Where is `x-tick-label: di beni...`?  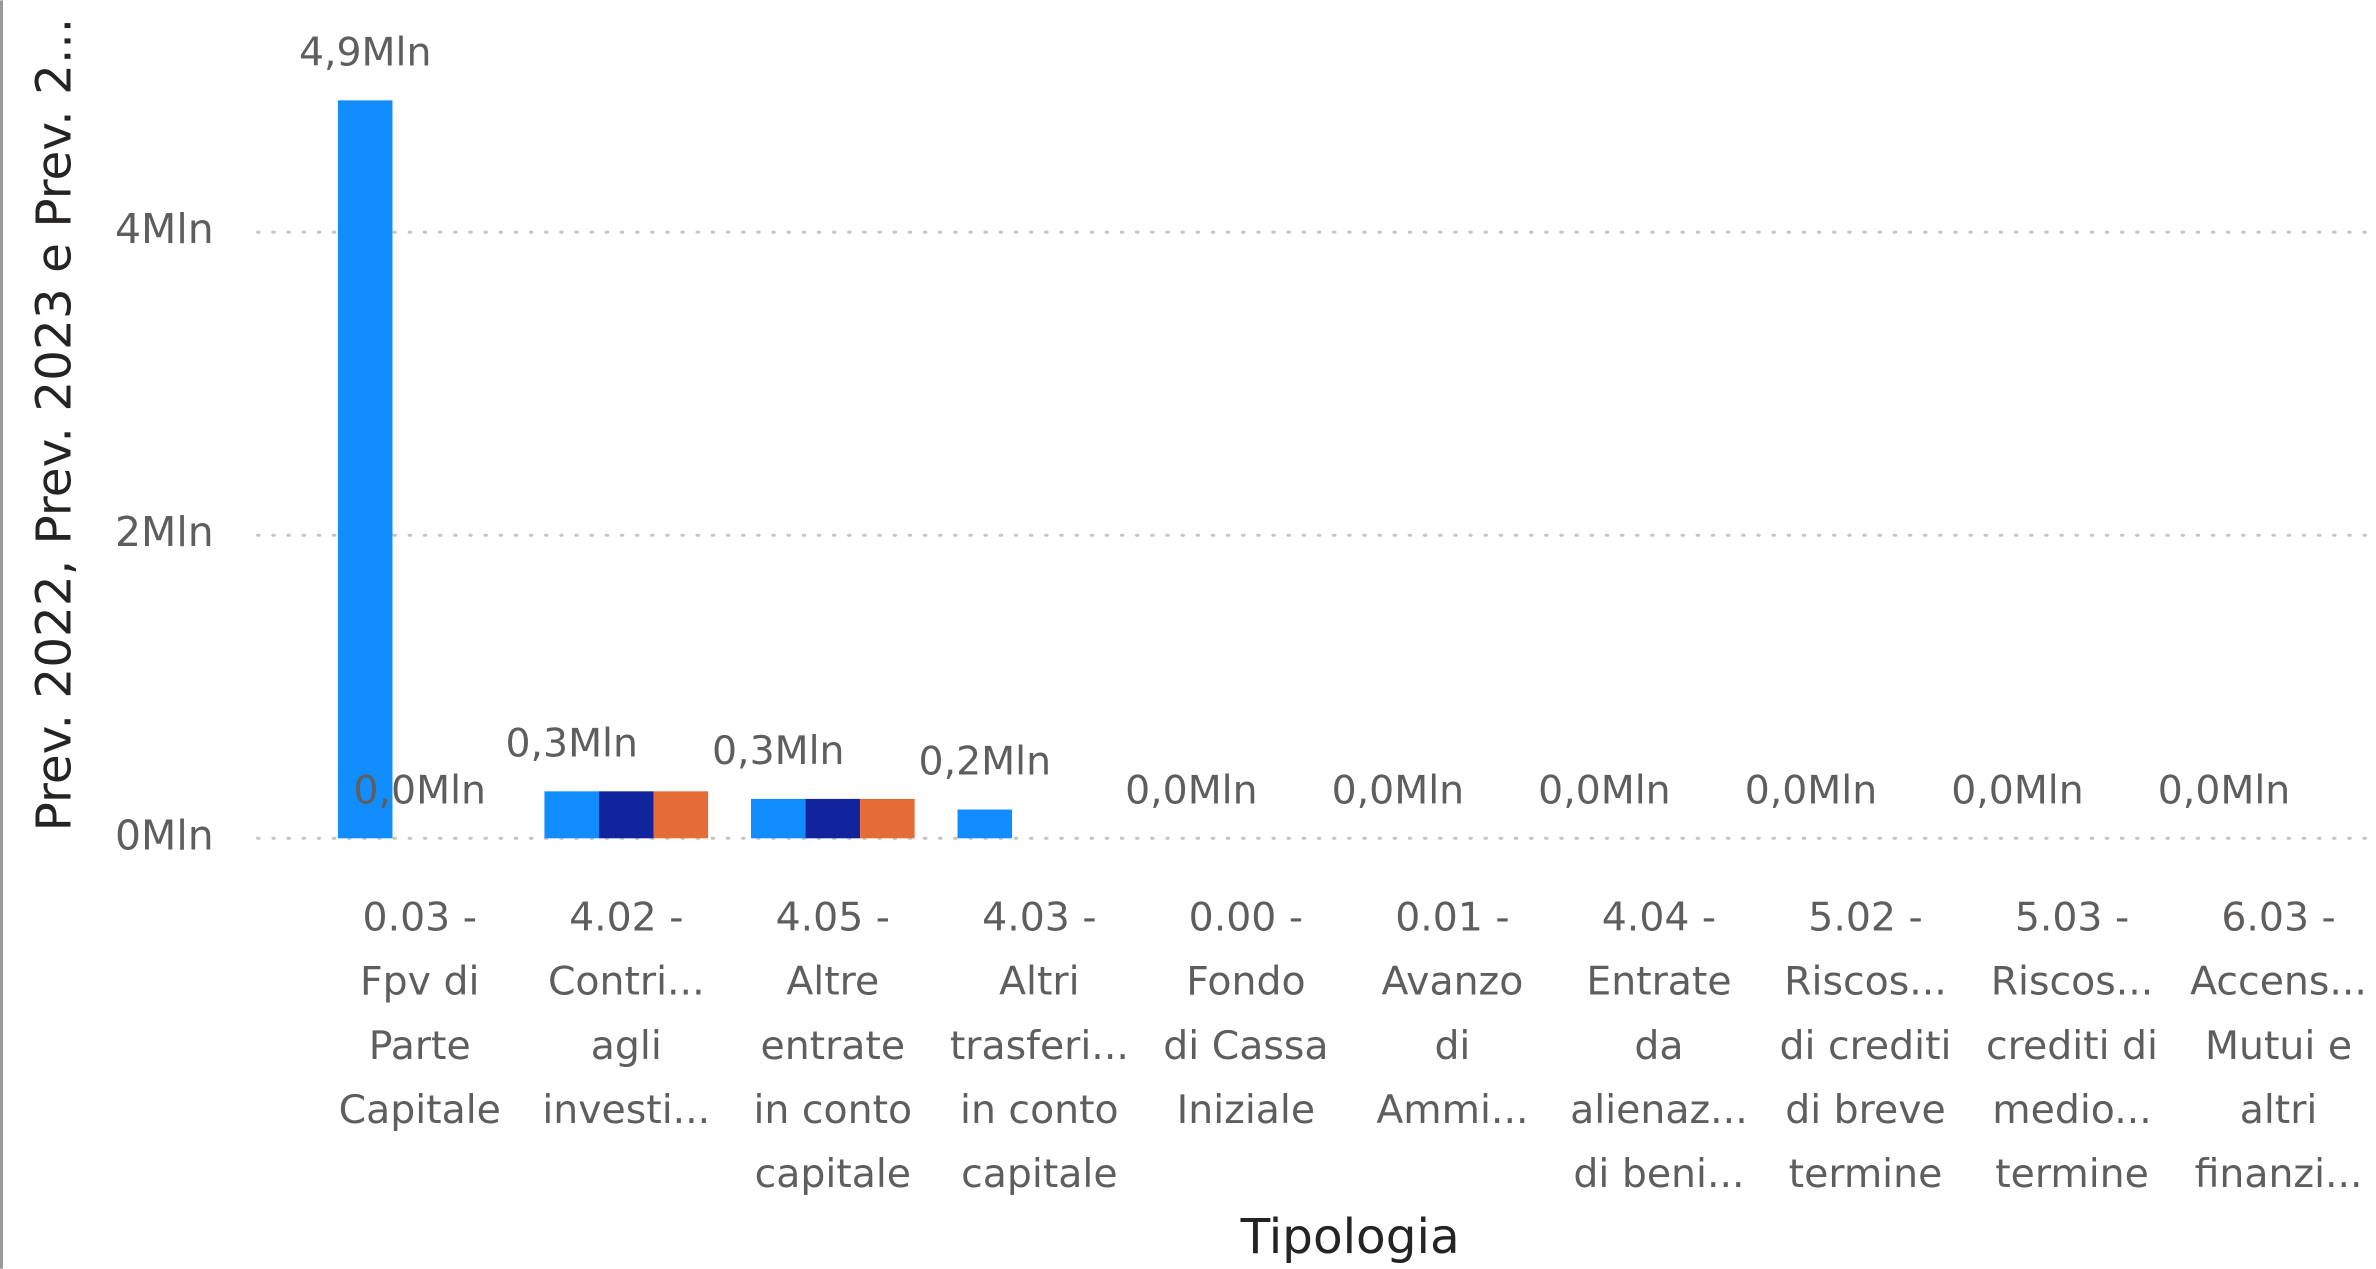 x-tick-label: di beni... is located at coordinates (1658, 1174).